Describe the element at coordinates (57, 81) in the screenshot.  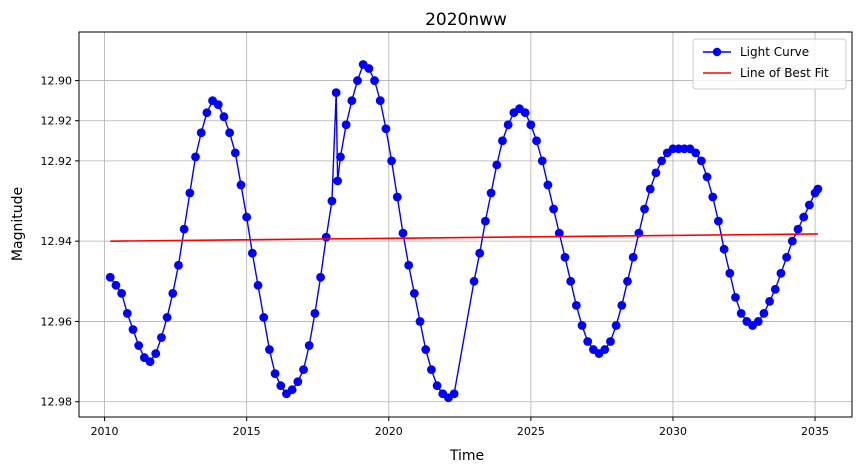
I see `y-tick-label: 12.90` at that location.